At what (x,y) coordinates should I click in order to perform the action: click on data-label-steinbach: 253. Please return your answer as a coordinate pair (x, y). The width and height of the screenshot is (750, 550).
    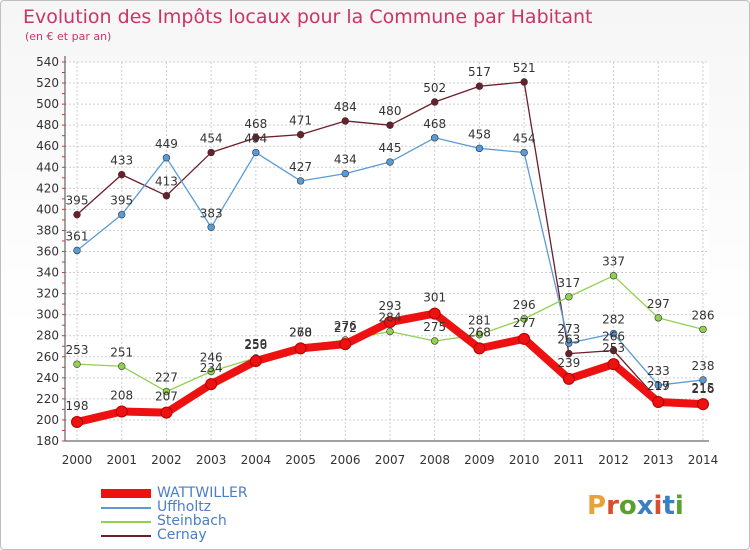
    Looking at the image, I should click on (77, 350).